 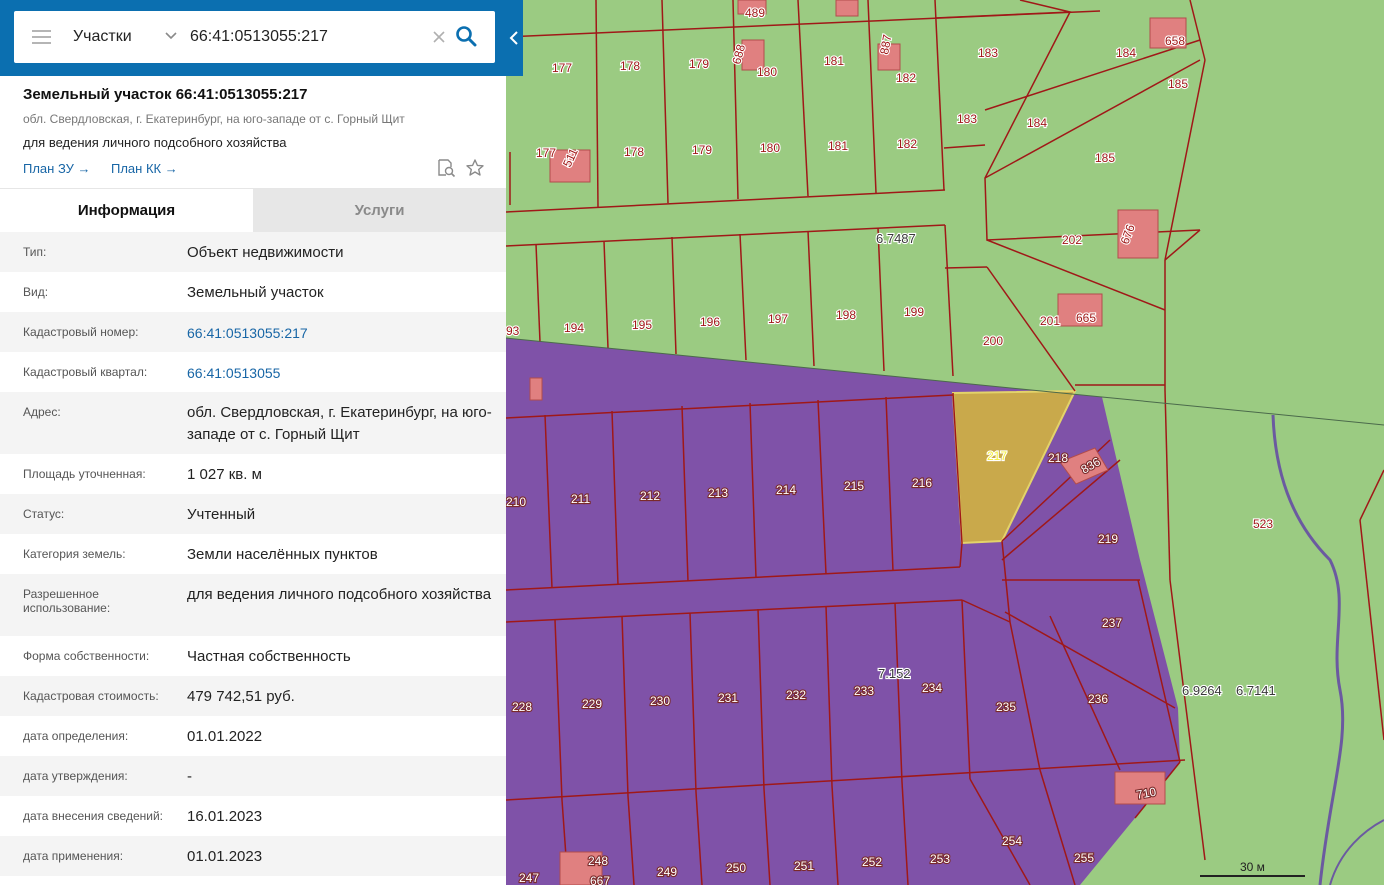 I want to click on parcel-label: 93, so click(x=513, y=331).